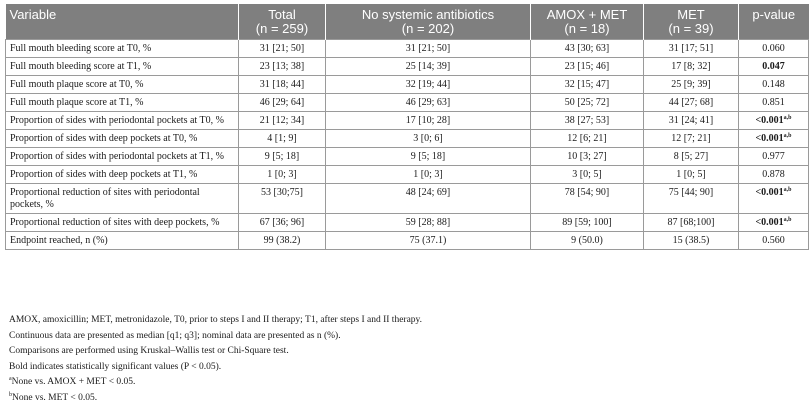  What do you see at coordinates (282, 192) in the screenshot?
I see `cell-total-text: 53 [30;75]` at bounding box center [282, 192].